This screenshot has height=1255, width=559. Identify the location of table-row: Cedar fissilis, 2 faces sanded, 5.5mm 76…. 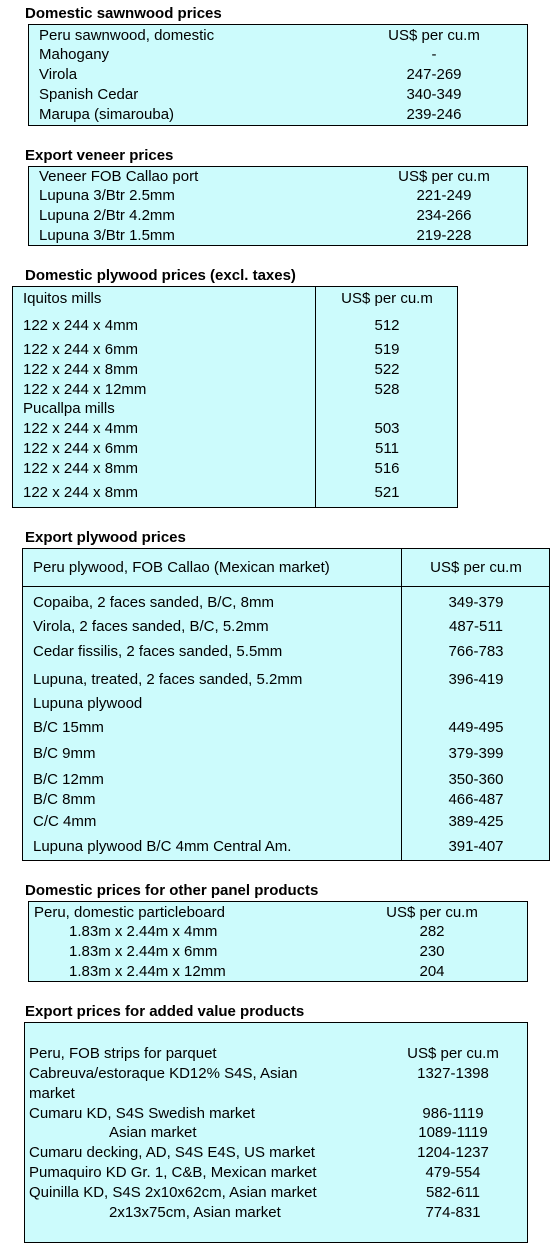
(286, 652).